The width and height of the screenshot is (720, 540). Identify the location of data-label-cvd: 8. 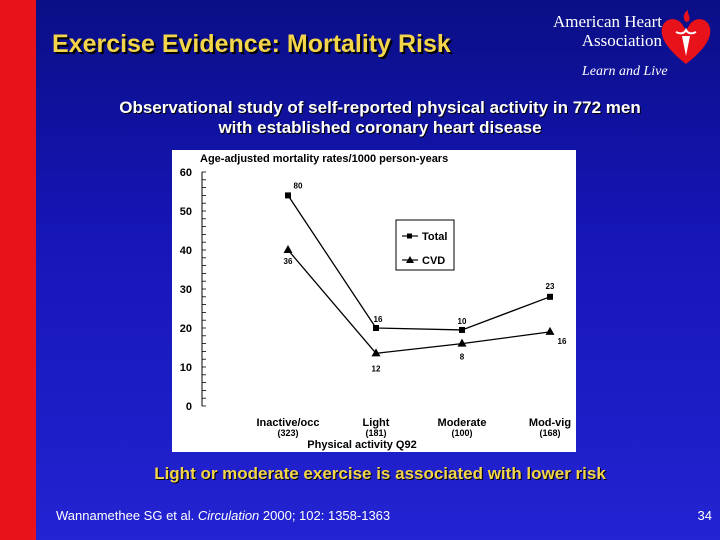
(462, 357).